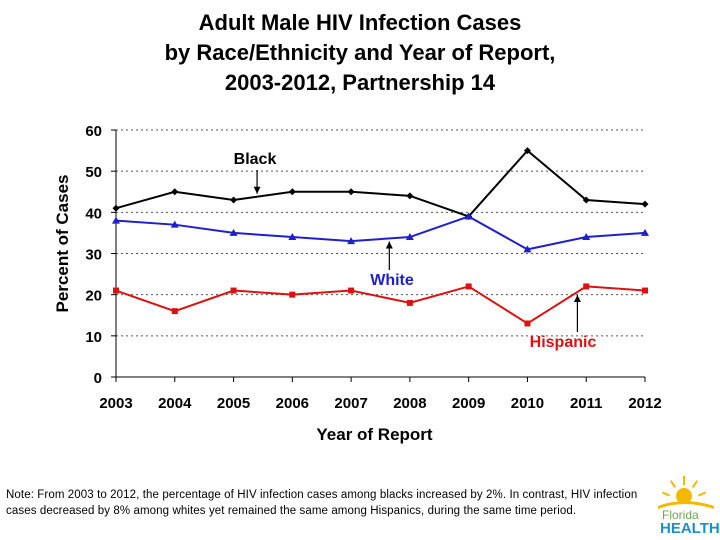 Image resolution: width=720 pixels, height=540 pixels. I want to click on title-line-1: Adult Male HIV Infection Cases, so click(360, 22).